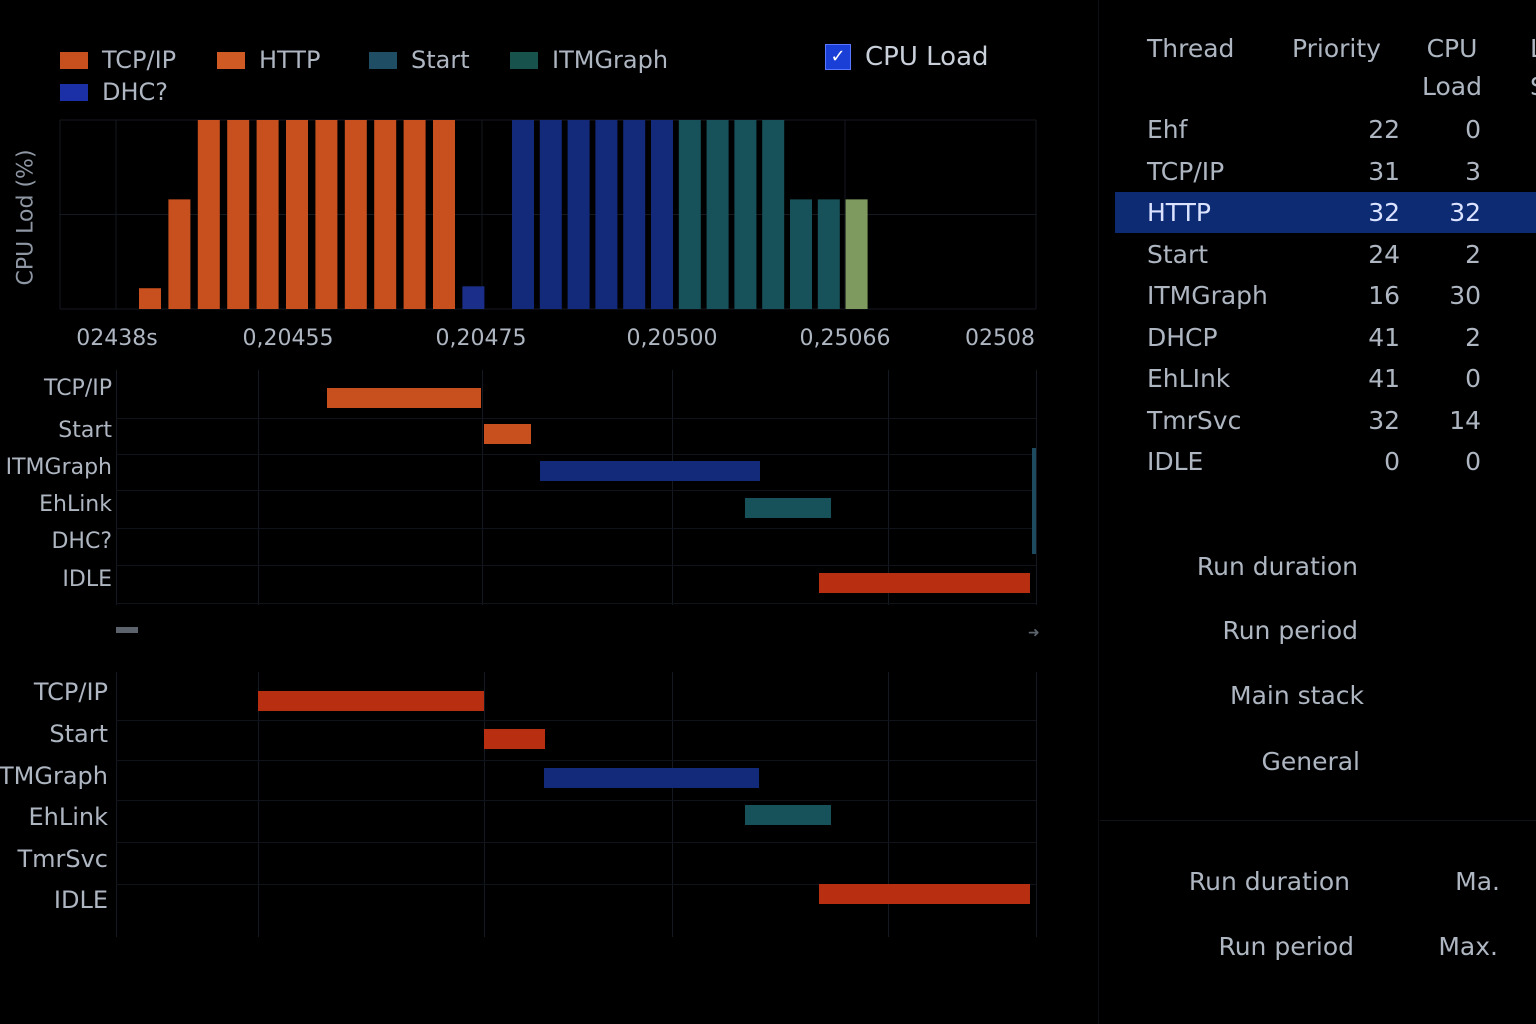 Image resolution: width=1536 pixels, height=1024 pixels. Describe the element at coordinates (610, 60) in the screenshot. I see `legend-label: ITMGraph` at that location.